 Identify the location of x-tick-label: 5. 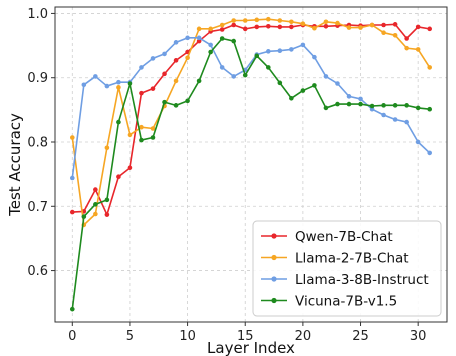
(130, 336).